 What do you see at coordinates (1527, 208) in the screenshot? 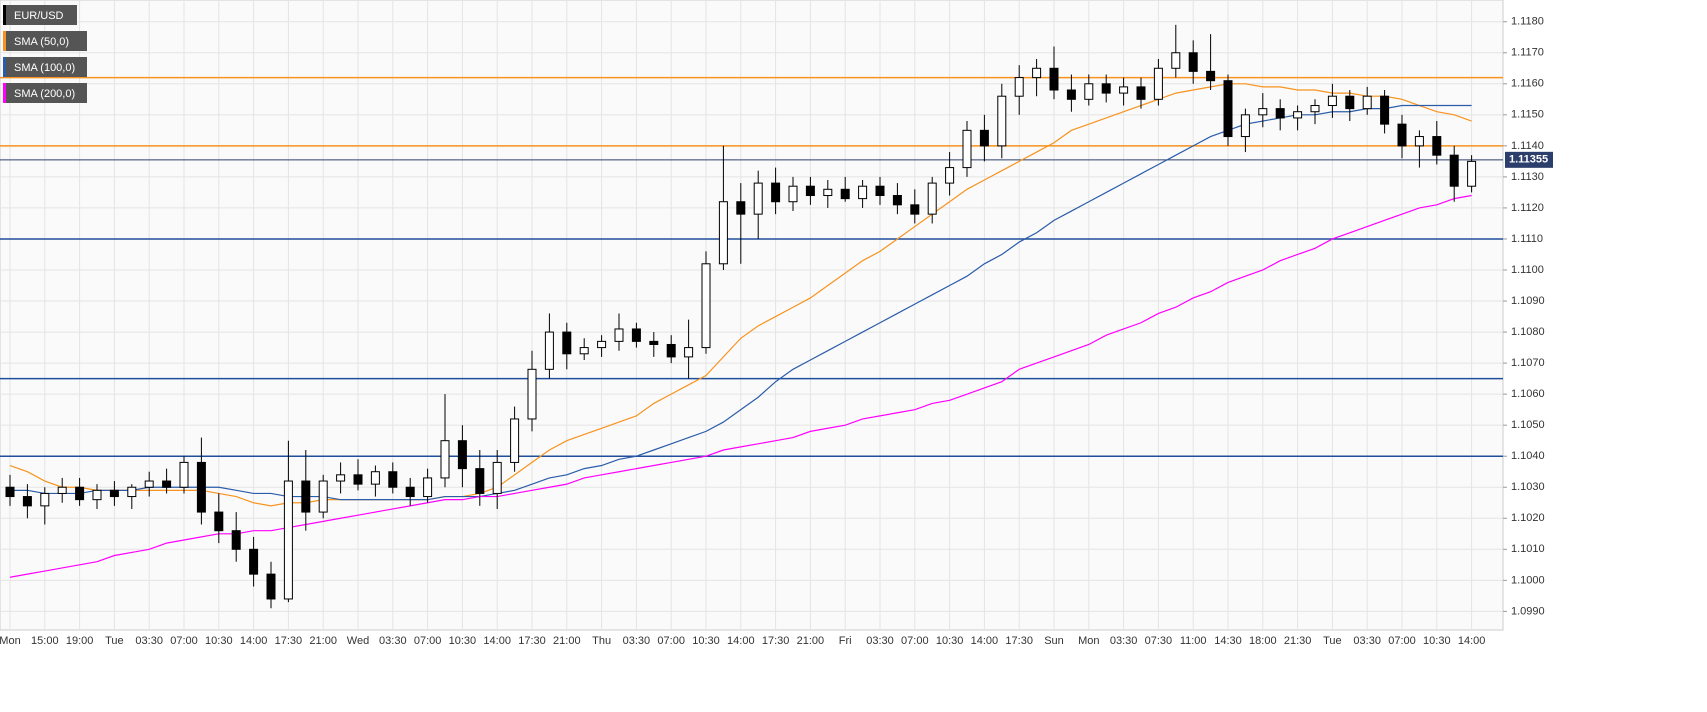
I see `y-tick-label: 1.1120` at bounding box center [1527, 208].